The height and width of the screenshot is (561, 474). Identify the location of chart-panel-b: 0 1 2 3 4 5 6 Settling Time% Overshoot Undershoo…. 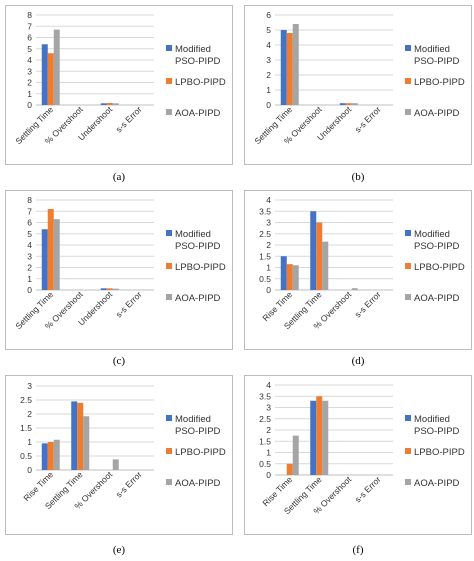
(358, 85).